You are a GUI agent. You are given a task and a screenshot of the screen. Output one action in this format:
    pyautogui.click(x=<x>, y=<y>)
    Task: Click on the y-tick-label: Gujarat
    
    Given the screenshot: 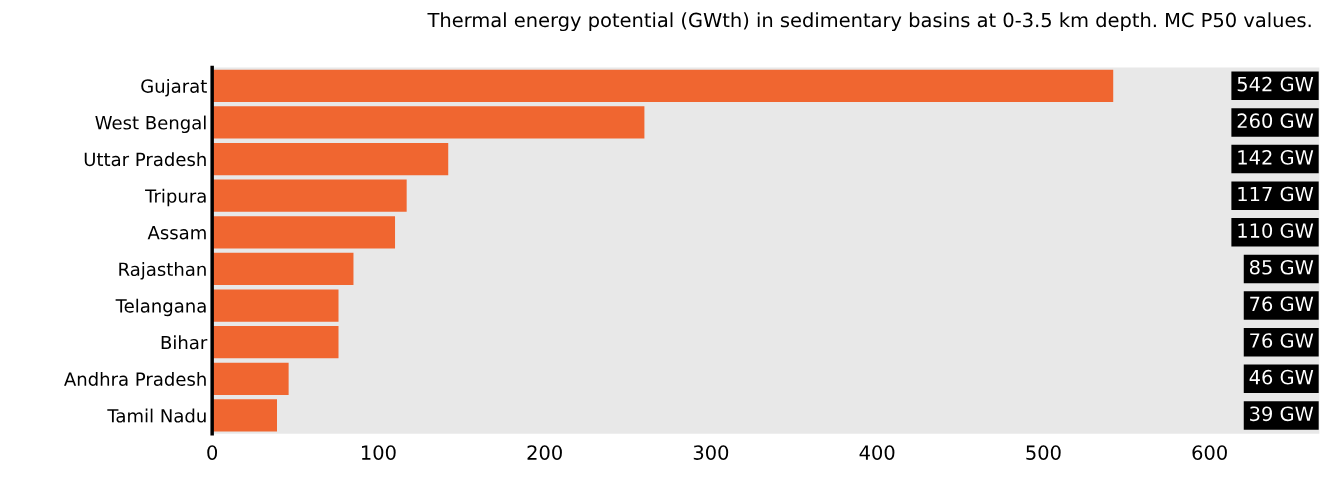 What is the action you would take?
    pyautogui.click(x=174, y=87)
    